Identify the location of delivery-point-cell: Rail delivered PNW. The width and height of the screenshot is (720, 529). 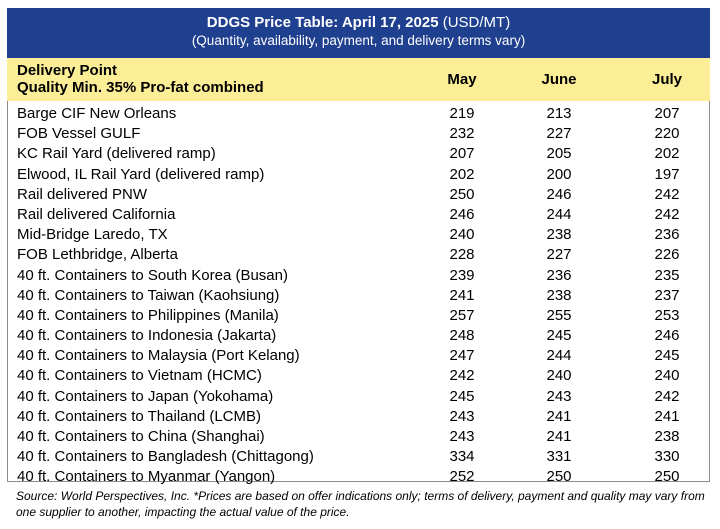
(82, 194).